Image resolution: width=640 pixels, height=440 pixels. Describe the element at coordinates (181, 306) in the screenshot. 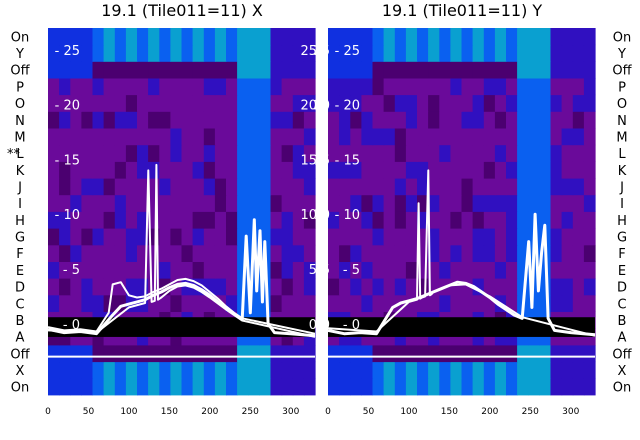

I see `trace-line` at that location.